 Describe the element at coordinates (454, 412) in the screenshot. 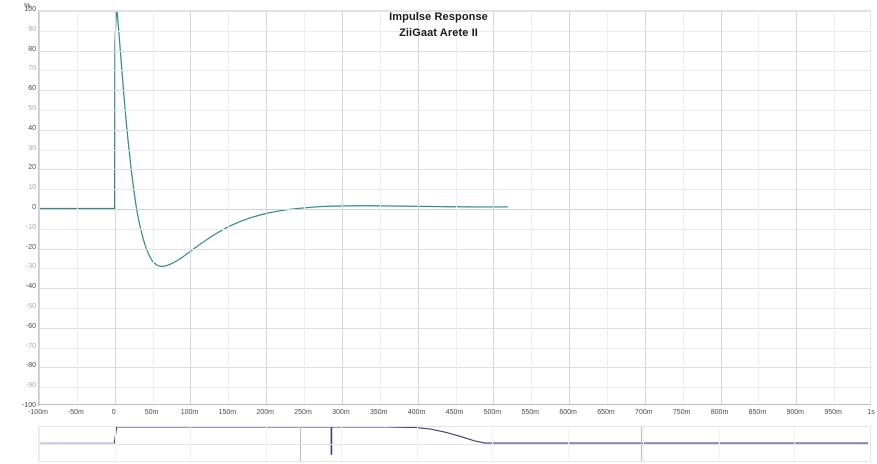

I see `x-axis-tick-label: 450m` at that location.